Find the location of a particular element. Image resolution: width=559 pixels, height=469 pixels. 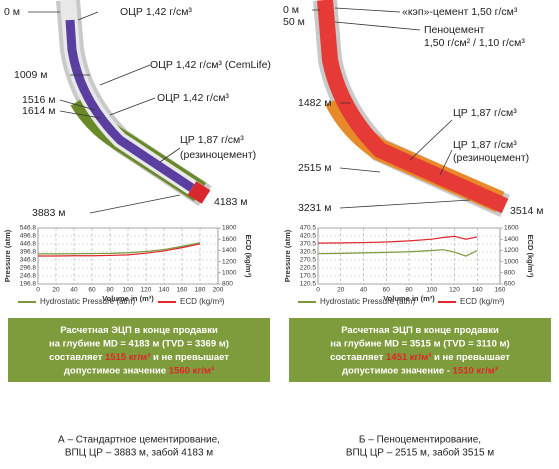

y-tick-label: 370.5 is located at coordinates (308, 244).